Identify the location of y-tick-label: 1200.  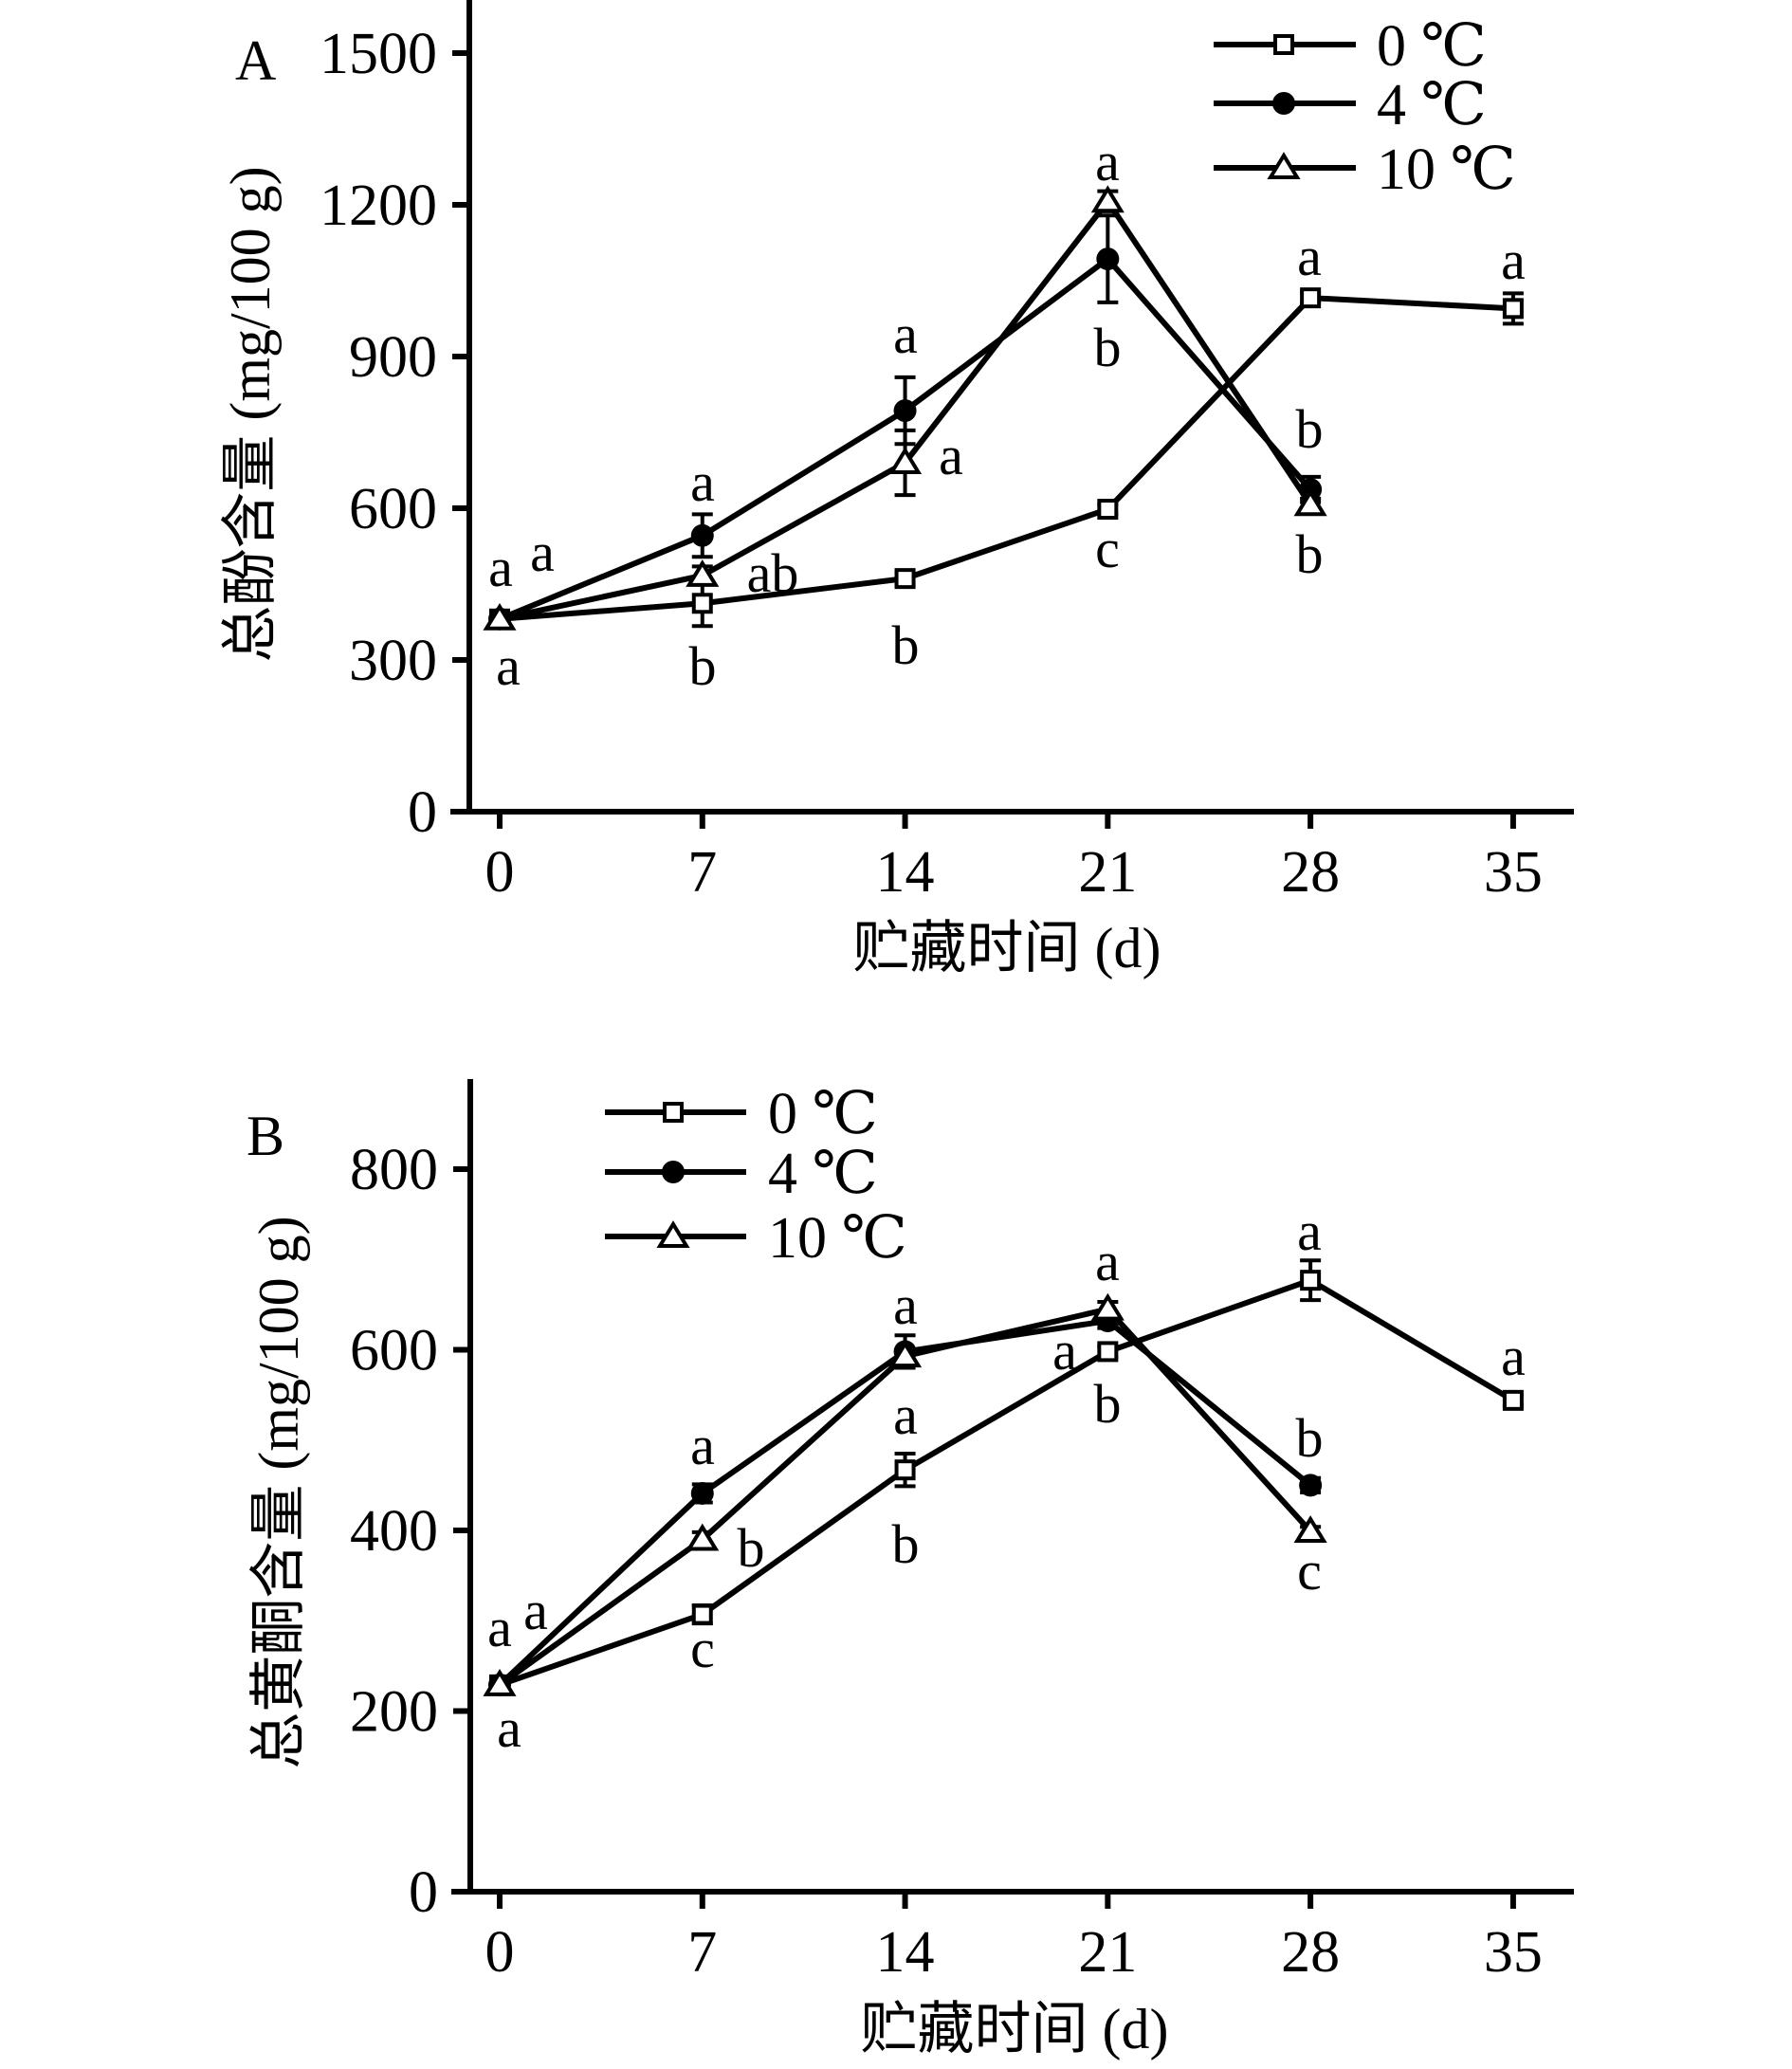
(378, 206).